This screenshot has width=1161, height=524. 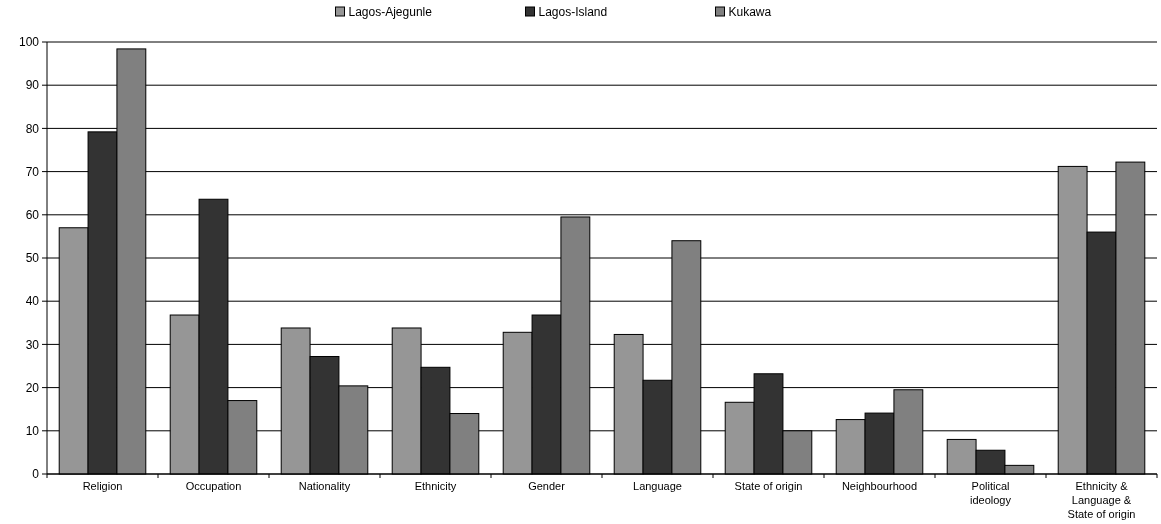 What do you see at coordinates (547, 486) in the screenshot?
I see `x-tick-label: Gender` at bounding box center [547, 486].